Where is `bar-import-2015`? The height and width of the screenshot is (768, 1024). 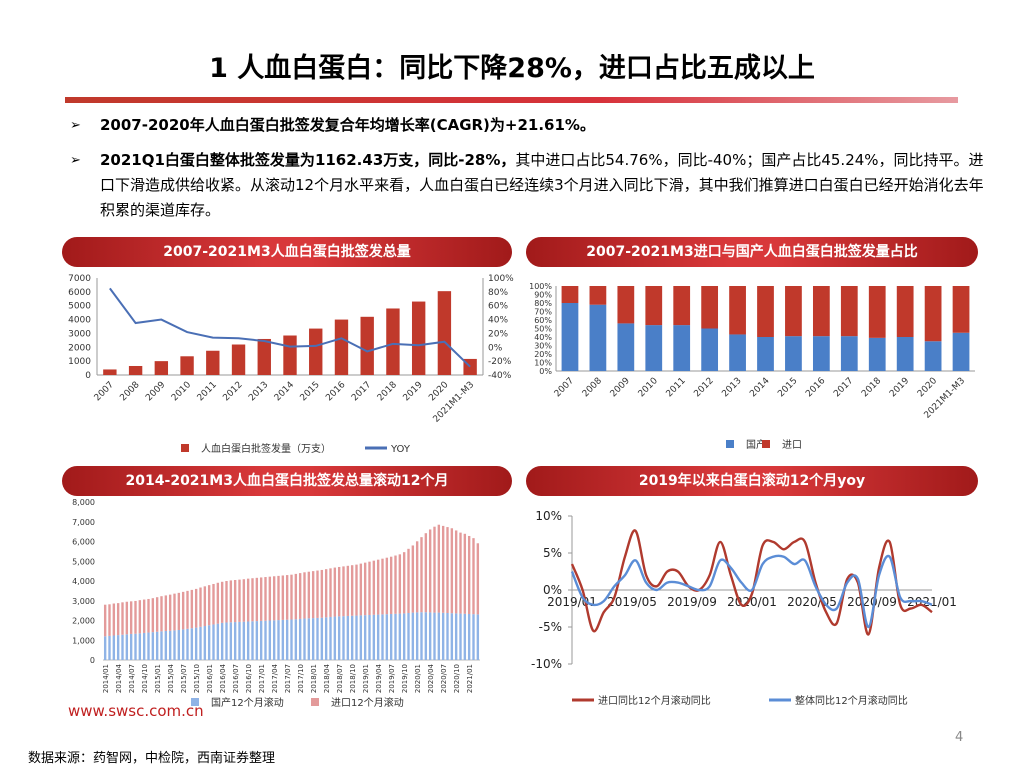 bar-import-2015 is located at coordinates (793, 311).